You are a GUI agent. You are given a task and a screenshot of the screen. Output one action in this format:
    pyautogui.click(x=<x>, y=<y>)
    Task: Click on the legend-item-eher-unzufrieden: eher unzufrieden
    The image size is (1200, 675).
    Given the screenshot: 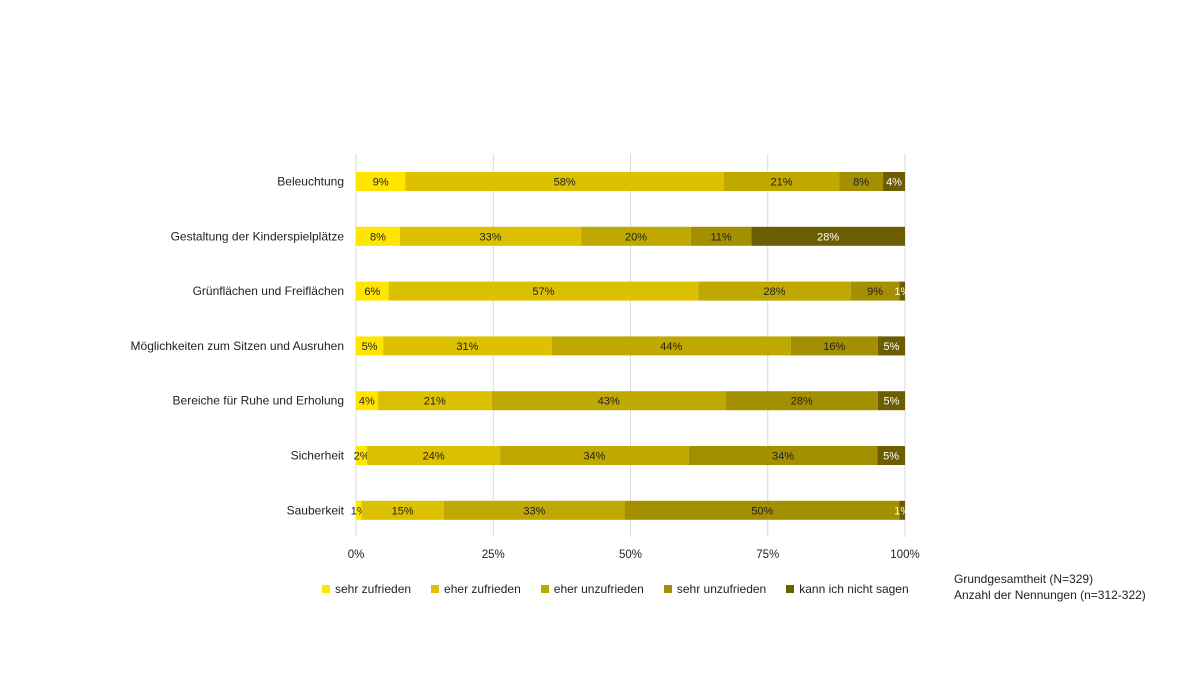 What is the action you would take?
    pyautogui.click(x=592, y=589)
    